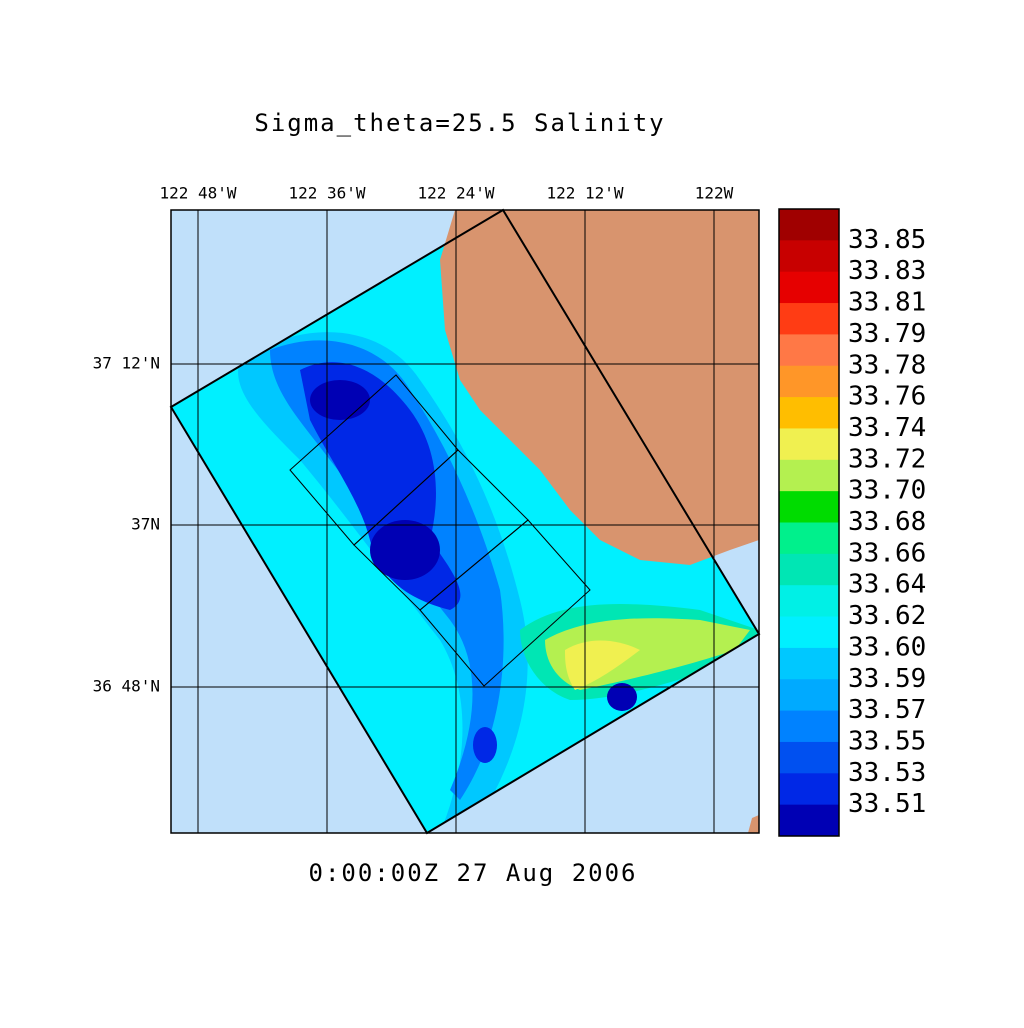 This screenshot has height=1028, width=1024. Describe the element at coordinates (440, 530) in the screenshot. I see `sub-domains` at that location.